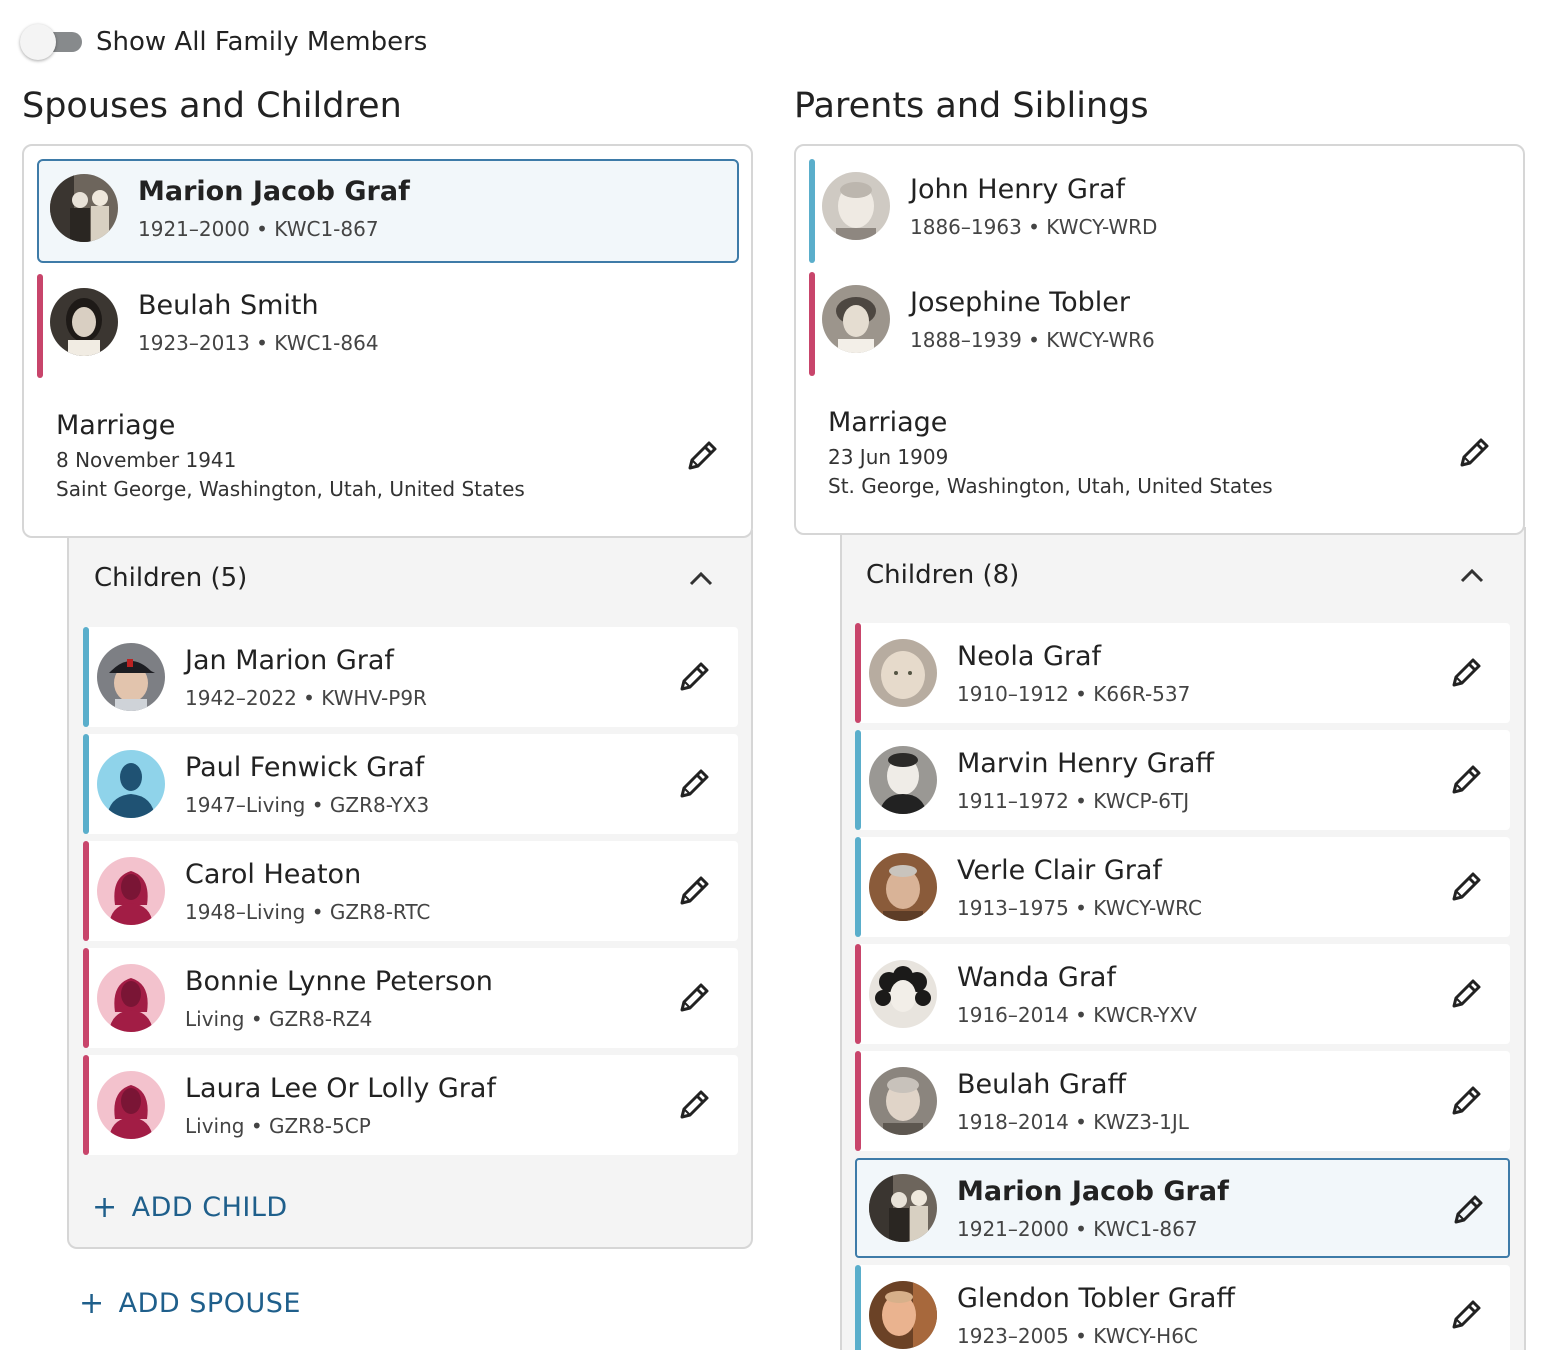 The width and height of the screenshot is (1548, 1350). What do you see at coordinates (223, 42) in the screenshot?
I see `show-all-family-toggle-row: Show All Family Members` at bounding box center [223, 42].